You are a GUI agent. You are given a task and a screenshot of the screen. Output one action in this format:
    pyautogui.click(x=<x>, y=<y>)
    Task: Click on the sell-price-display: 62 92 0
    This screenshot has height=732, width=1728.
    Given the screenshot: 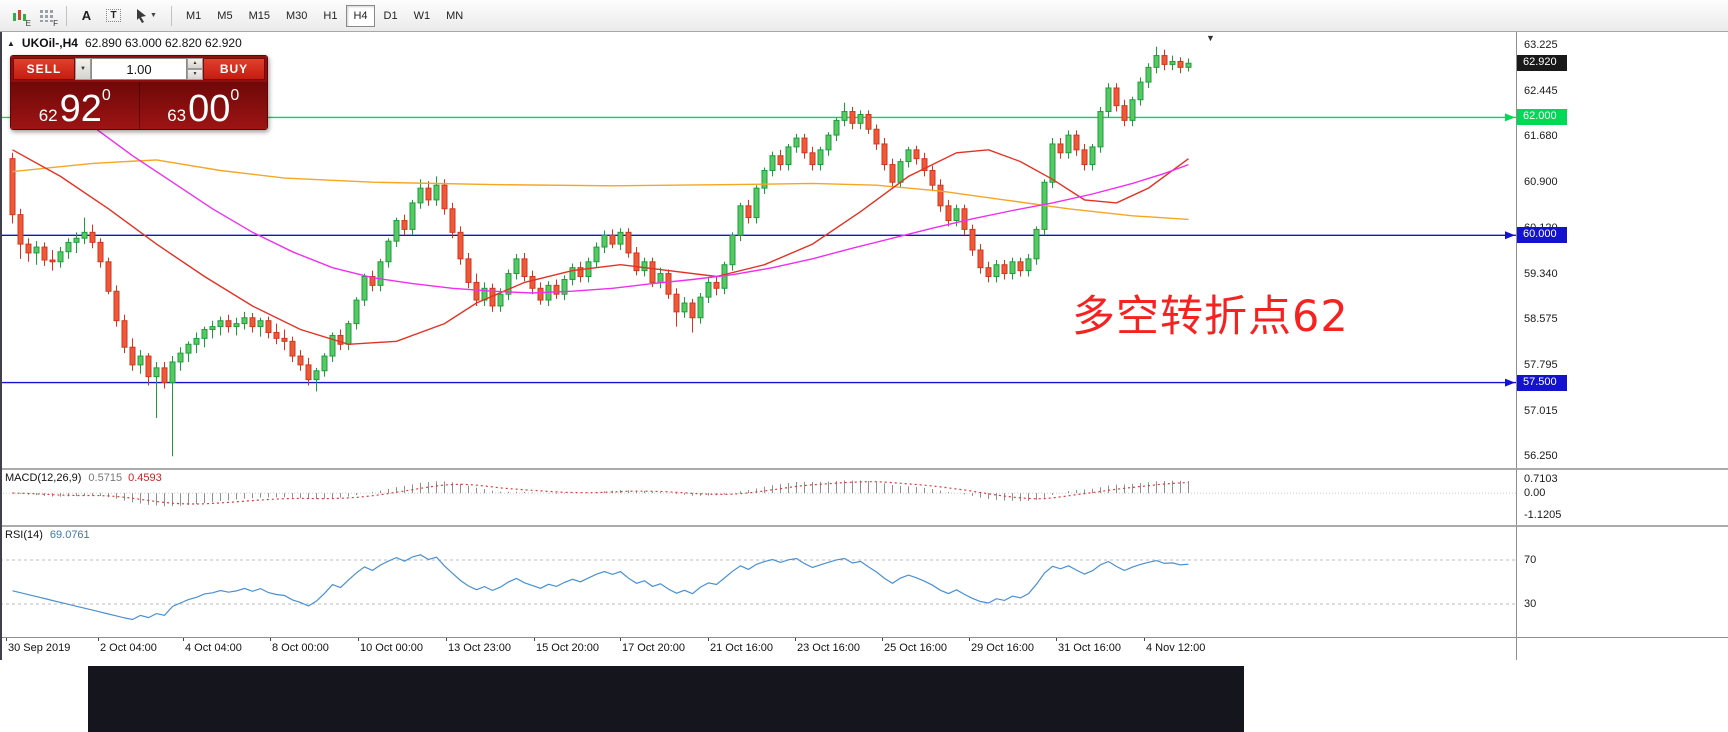 What is the action you would take?
    pyautogui.click(x=75, y=105)
    